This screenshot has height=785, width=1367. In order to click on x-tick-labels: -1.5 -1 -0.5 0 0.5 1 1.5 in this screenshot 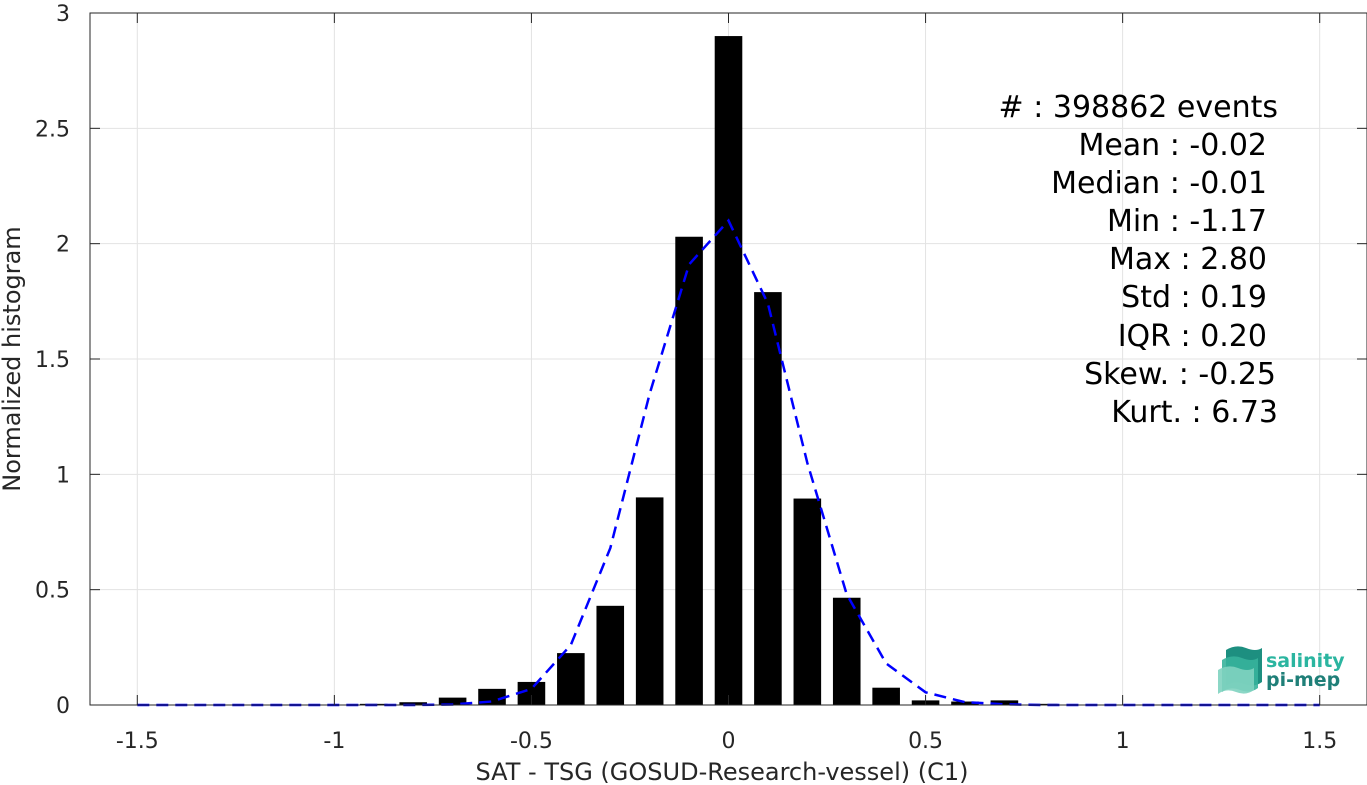, I will do `click(726, 741)`.